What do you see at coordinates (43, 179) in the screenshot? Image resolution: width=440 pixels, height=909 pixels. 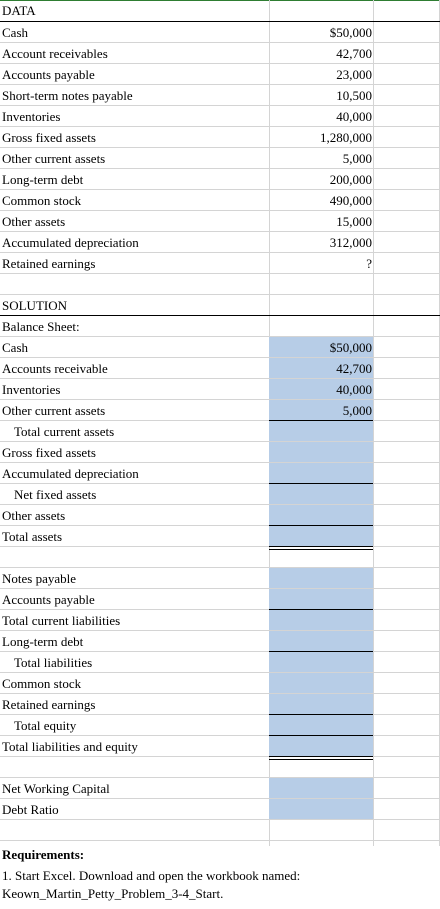 I see `data-label: Long-term debt` at bounding box center [43, 179].